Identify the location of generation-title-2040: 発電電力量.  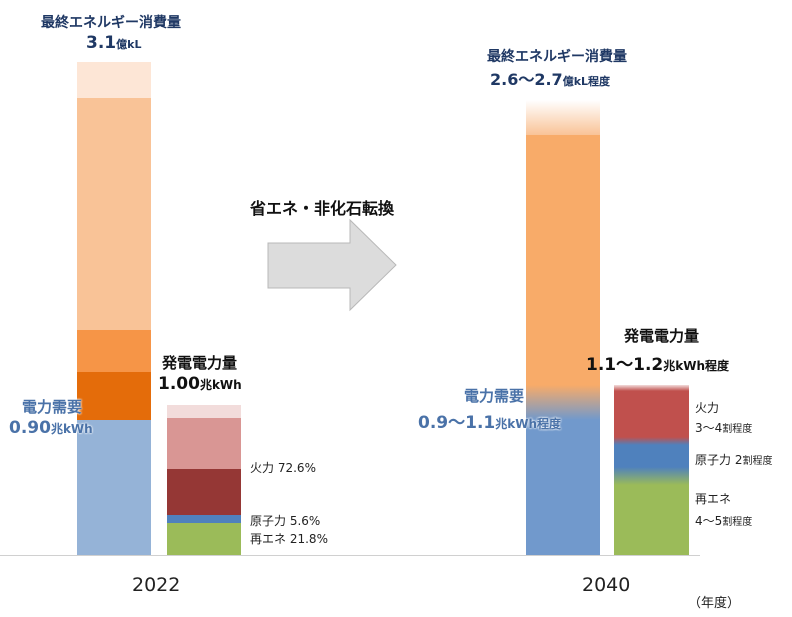
(662, 336).